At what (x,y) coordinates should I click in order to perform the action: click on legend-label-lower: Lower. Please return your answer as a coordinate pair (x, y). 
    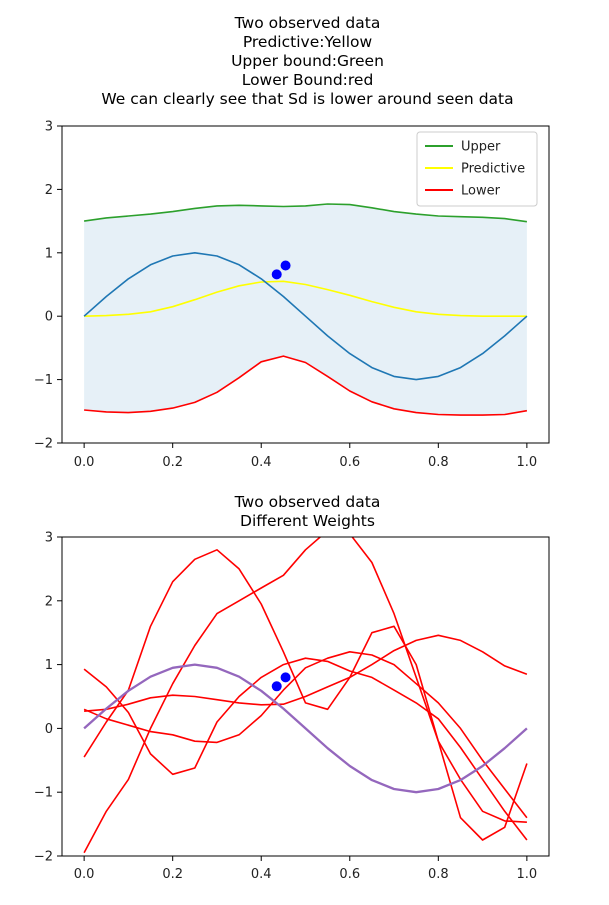
    Looking at the image, I should click on (481, 191).